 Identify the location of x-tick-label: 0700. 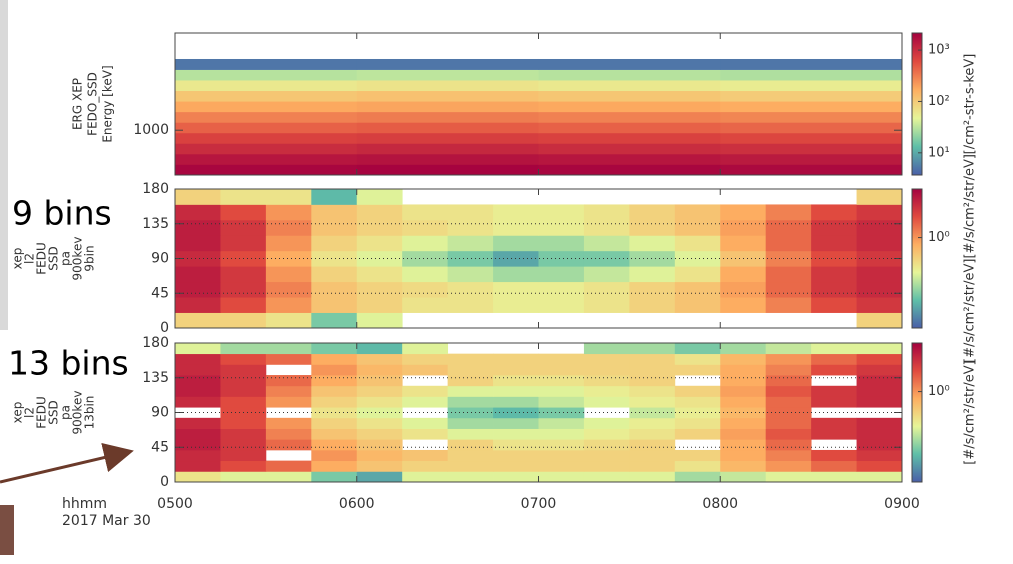
(539, 504).